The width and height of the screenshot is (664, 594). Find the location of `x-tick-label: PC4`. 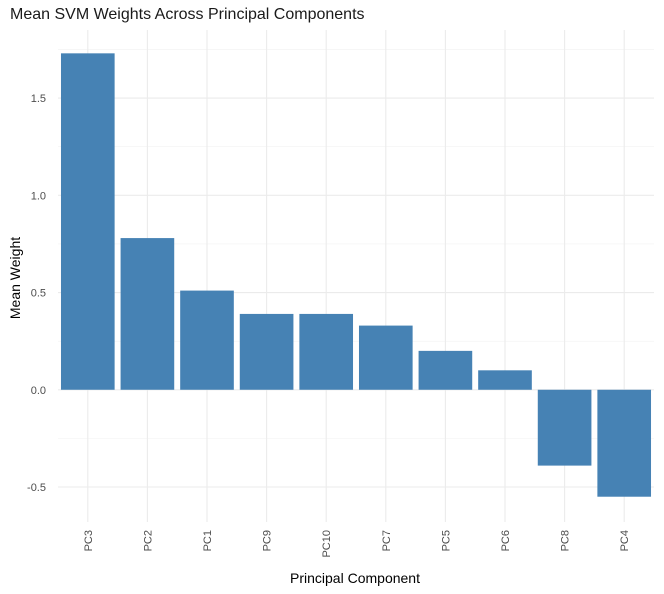

x-tick-label: PC4 is located at coordinates (625, 540).